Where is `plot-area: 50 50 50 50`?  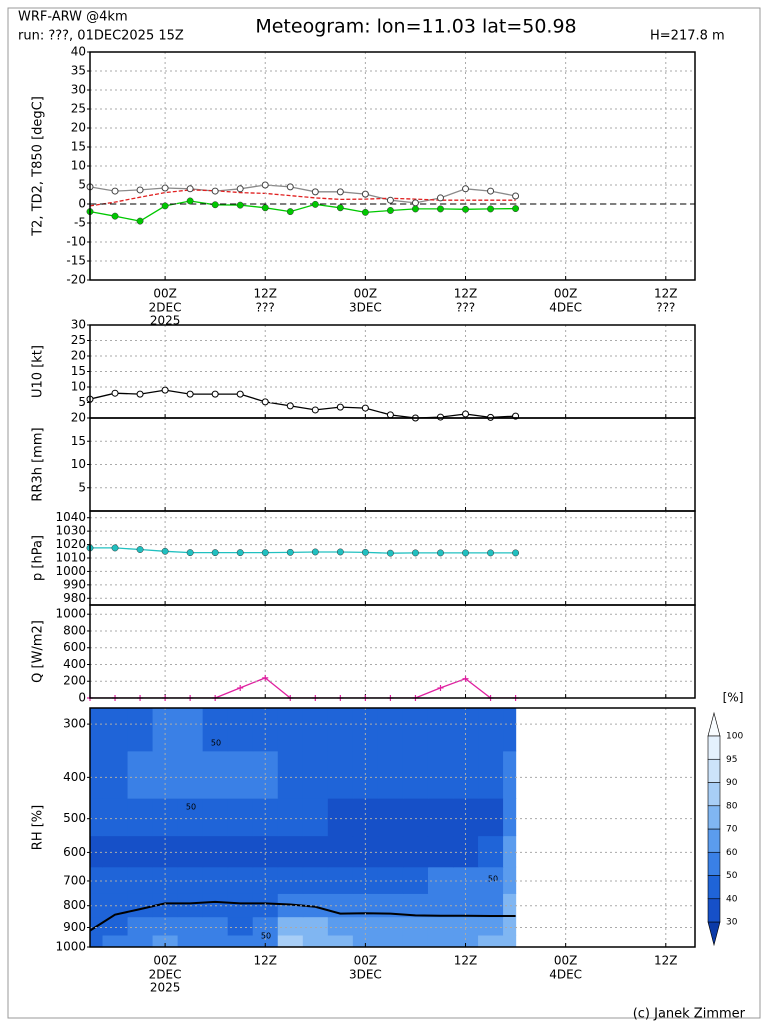 plot-area: 50 50 50 50 is located at coordinates (303, 827).